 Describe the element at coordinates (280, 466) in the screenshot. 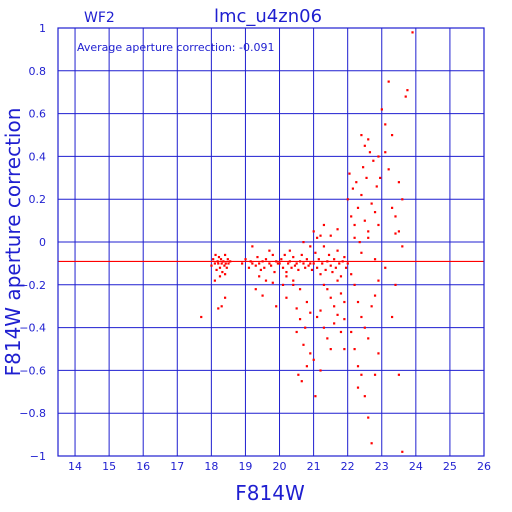

I see `x-tick-label: 20` at that location.